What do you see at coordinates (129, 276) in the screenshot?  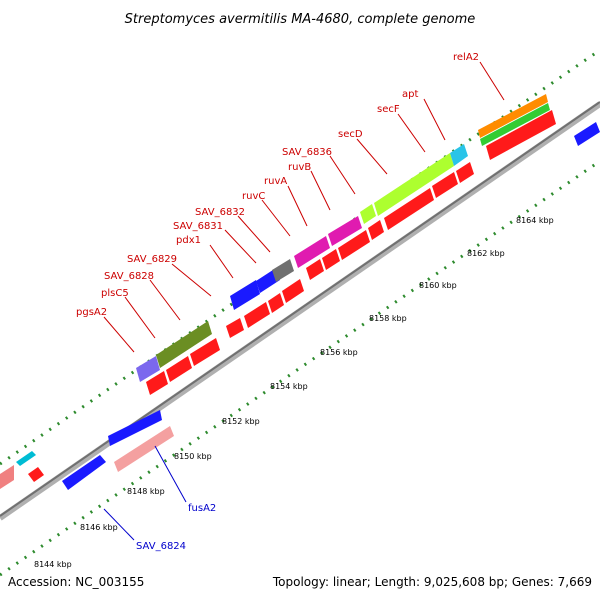 I see `gene-label: SAV_6828` at bounding box center [129, 276].